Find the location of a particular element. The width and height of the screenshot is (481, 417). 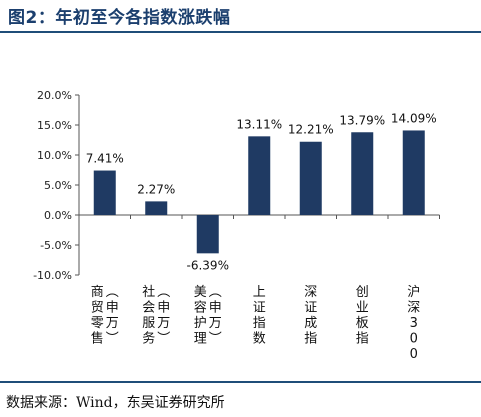

data-label: -6.39% is located at coordinates (208, 265).